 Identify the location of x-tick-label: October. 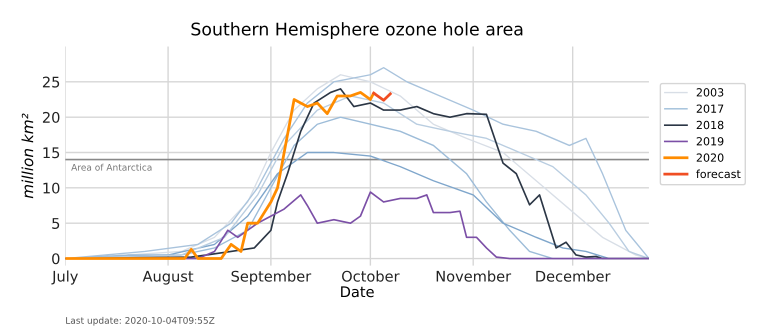
(371, 276).